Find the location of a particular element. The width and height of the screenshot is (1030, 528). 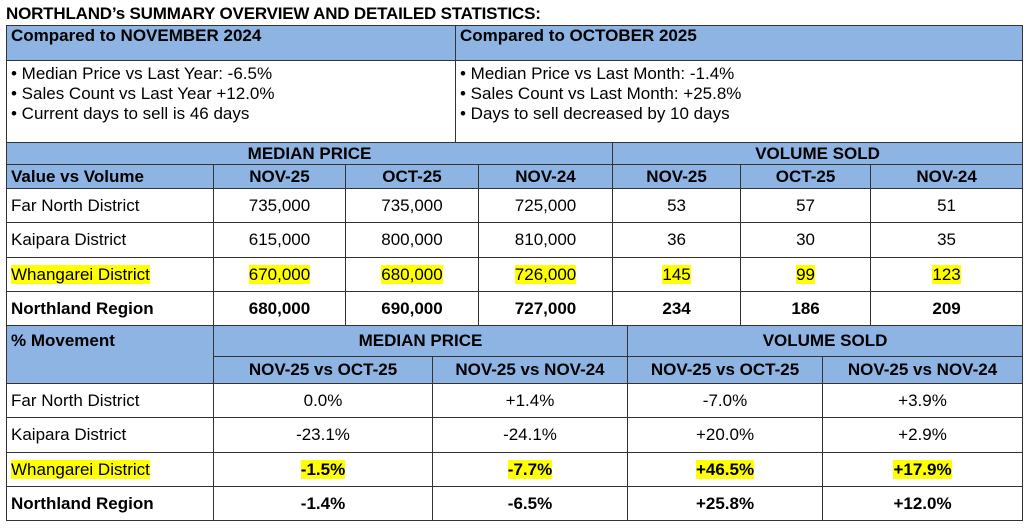

table-cell: 123 is located at coordinates (947, 274).